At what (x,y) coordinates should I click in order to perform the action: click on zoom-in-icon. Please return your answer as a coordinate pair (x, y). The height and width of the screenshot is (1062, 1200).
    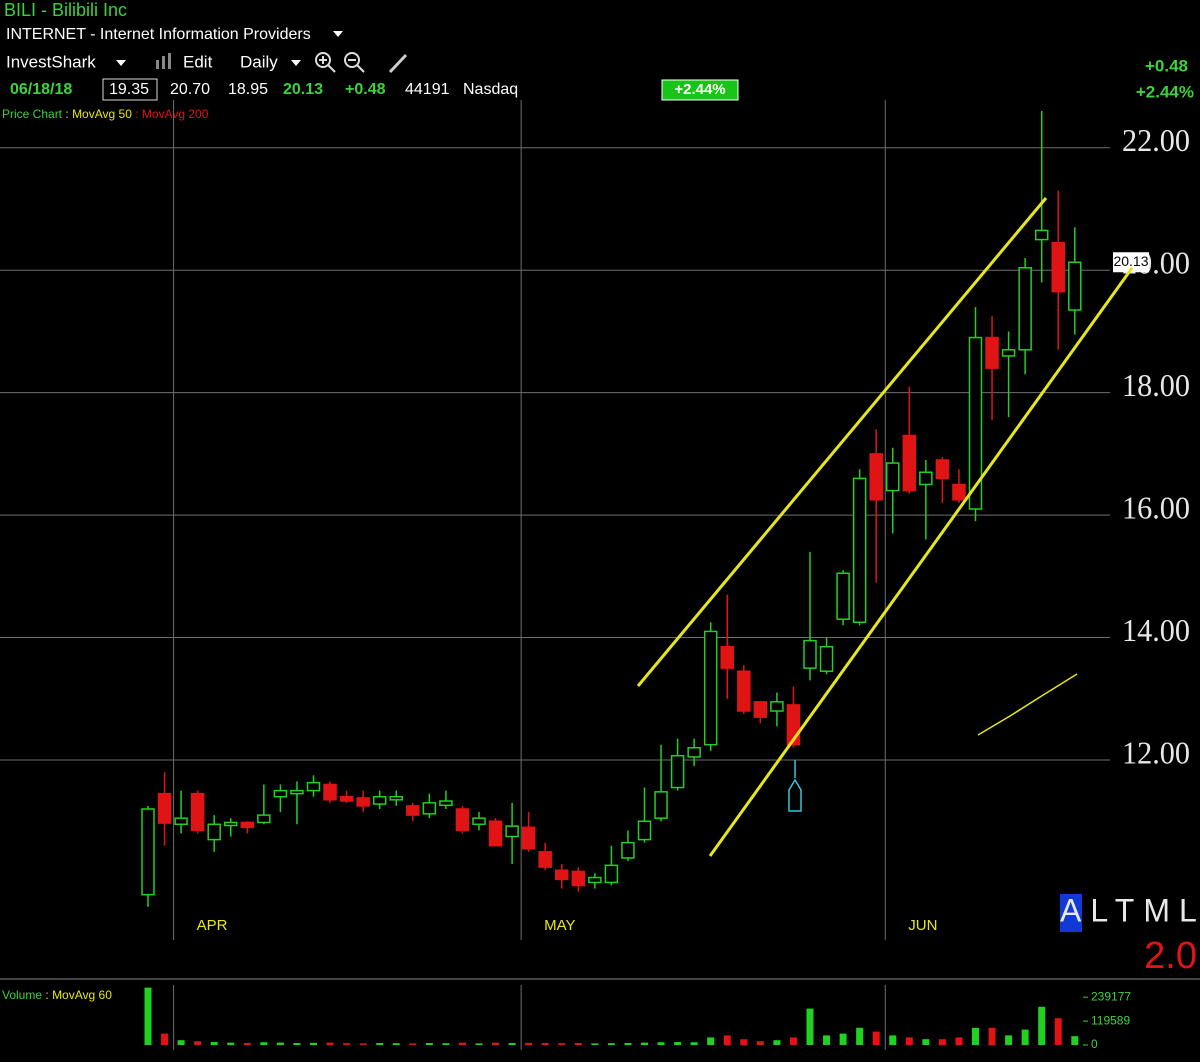
    Looking at the image, I should click on (325, 62).